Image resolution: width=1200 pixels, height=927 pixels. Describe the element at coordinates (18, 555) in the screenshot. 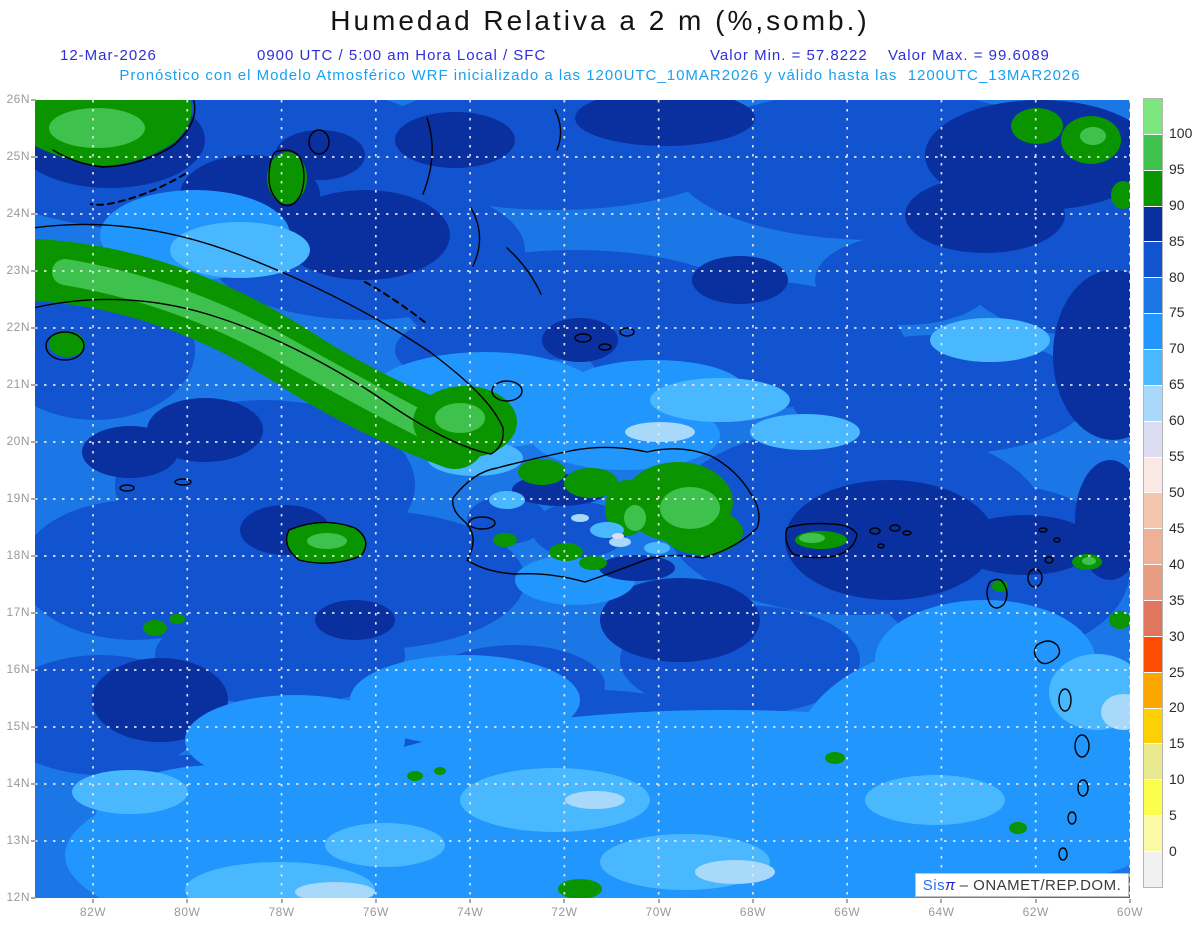

I see `lat-axis-label: 18N` at that location.